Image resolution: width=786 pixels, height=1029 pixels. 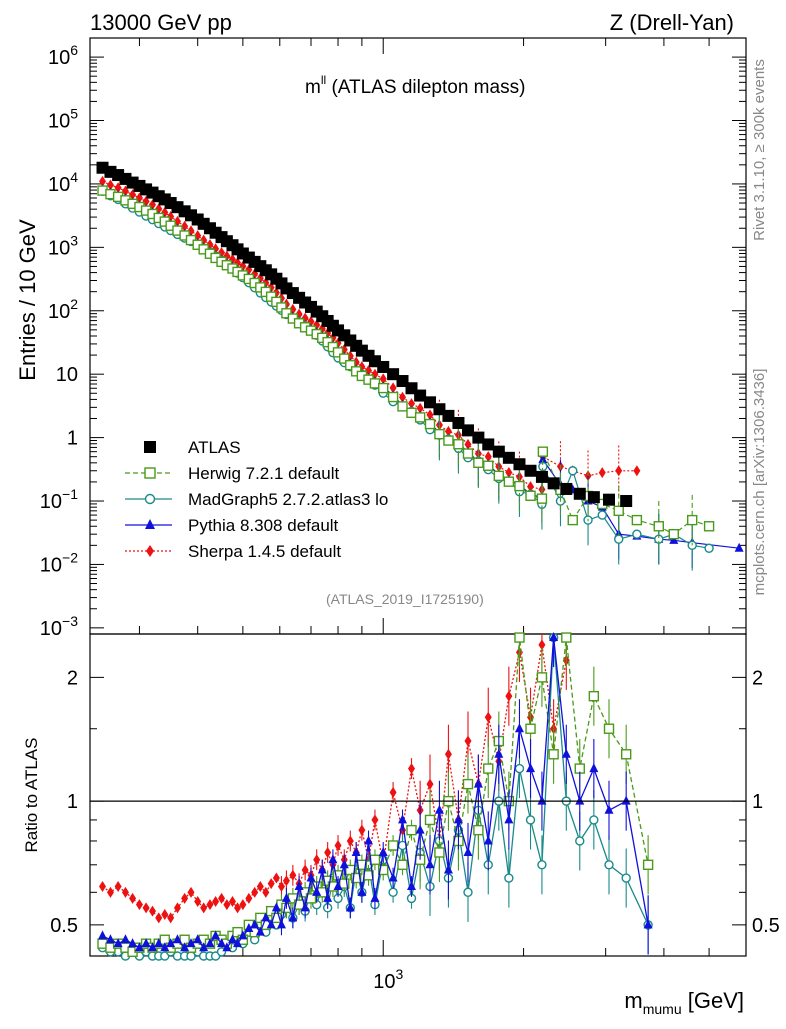 What do you see at coordinates (684, 1002) in the screenshot?
I see `x-axis-label: mmumu [GeV]` at bounding box center [684, 1002].